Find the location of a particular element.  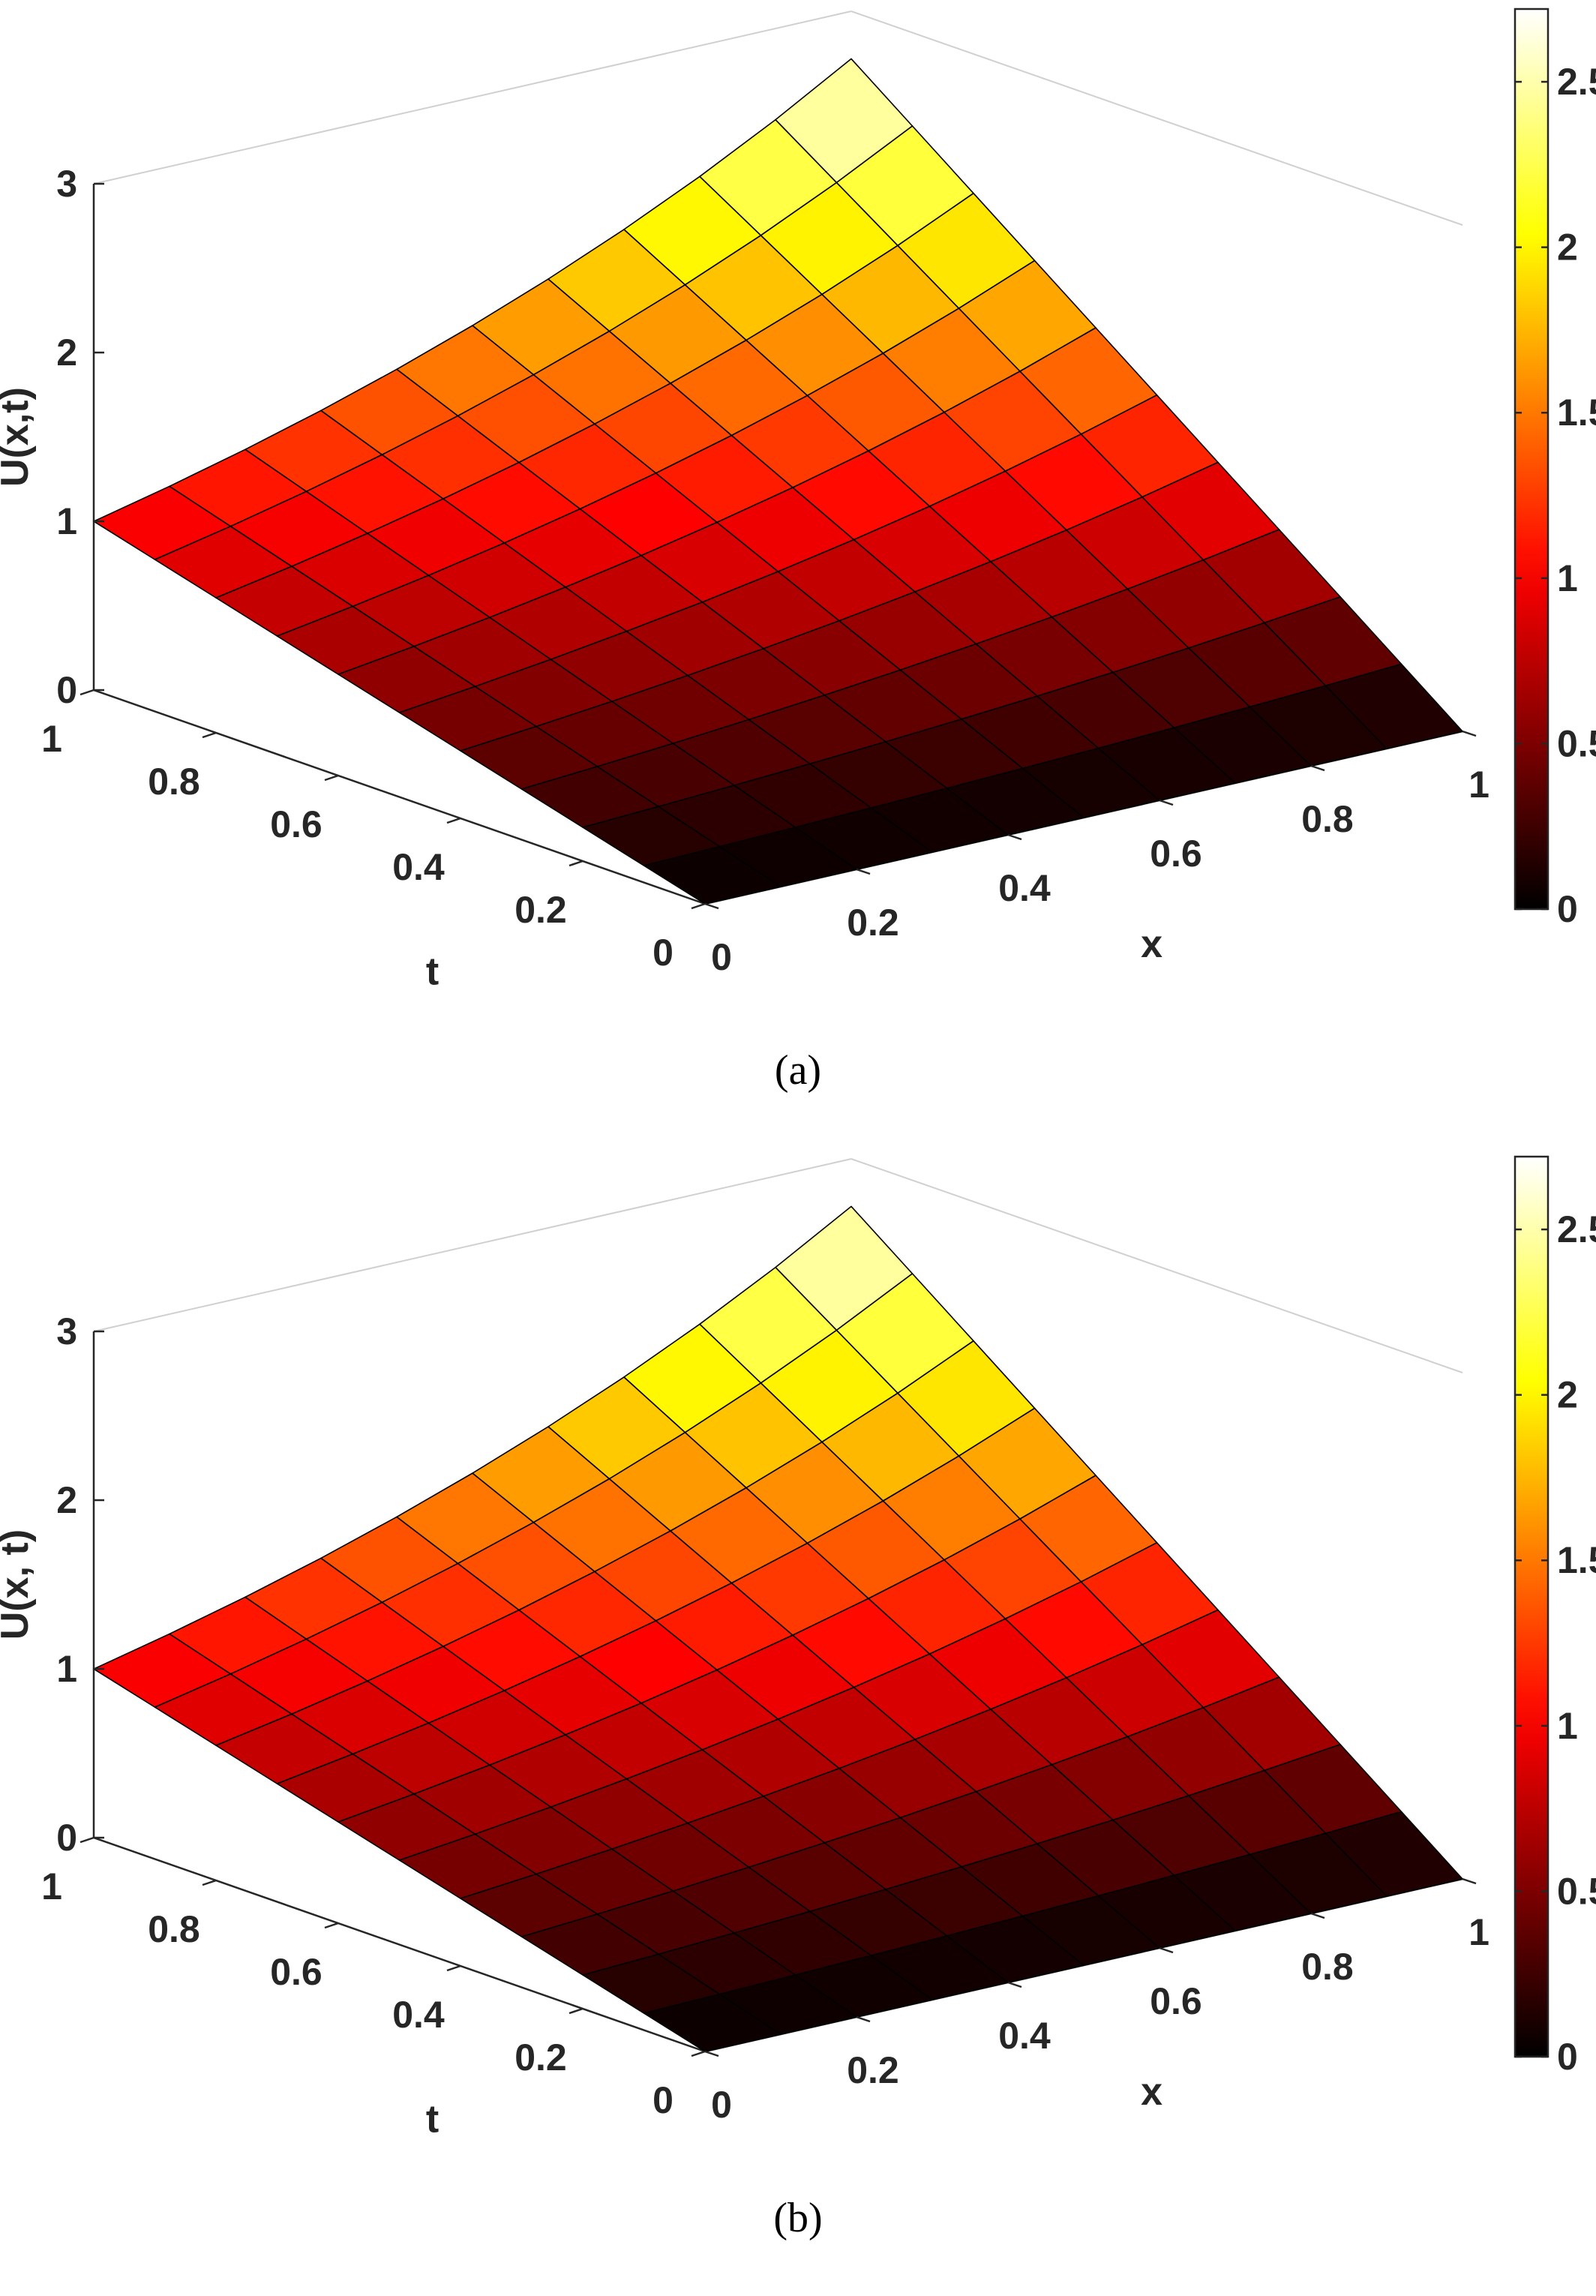

figure-caption: (a) is located at coordinates (798, 1070).